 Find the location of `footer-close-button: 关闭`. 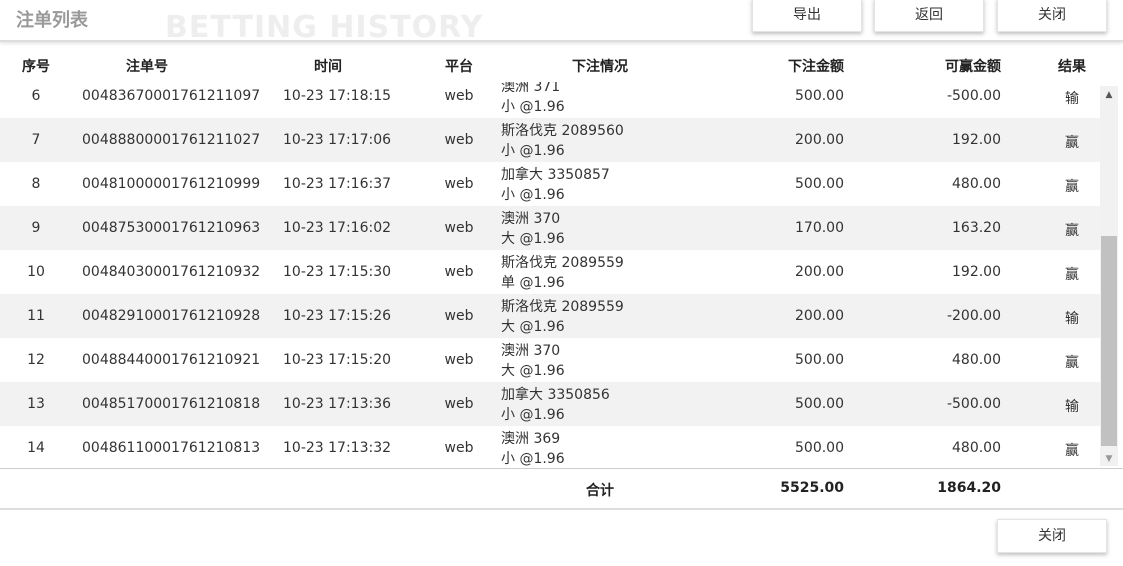

footer-close-button: 关闭 is located at coordinates (1052, 536).